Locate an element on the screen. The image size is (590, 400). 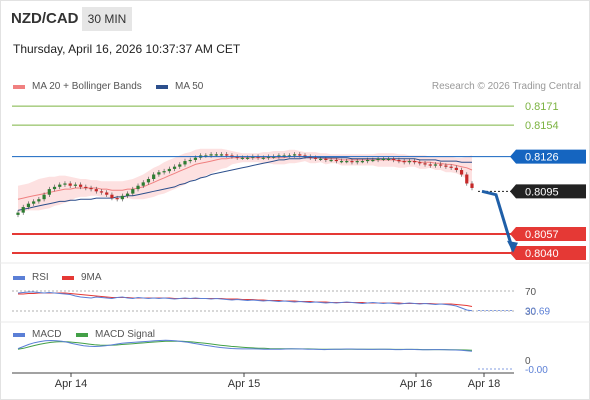
macd-tick-label: 0 is located at coordinates (528, 361).